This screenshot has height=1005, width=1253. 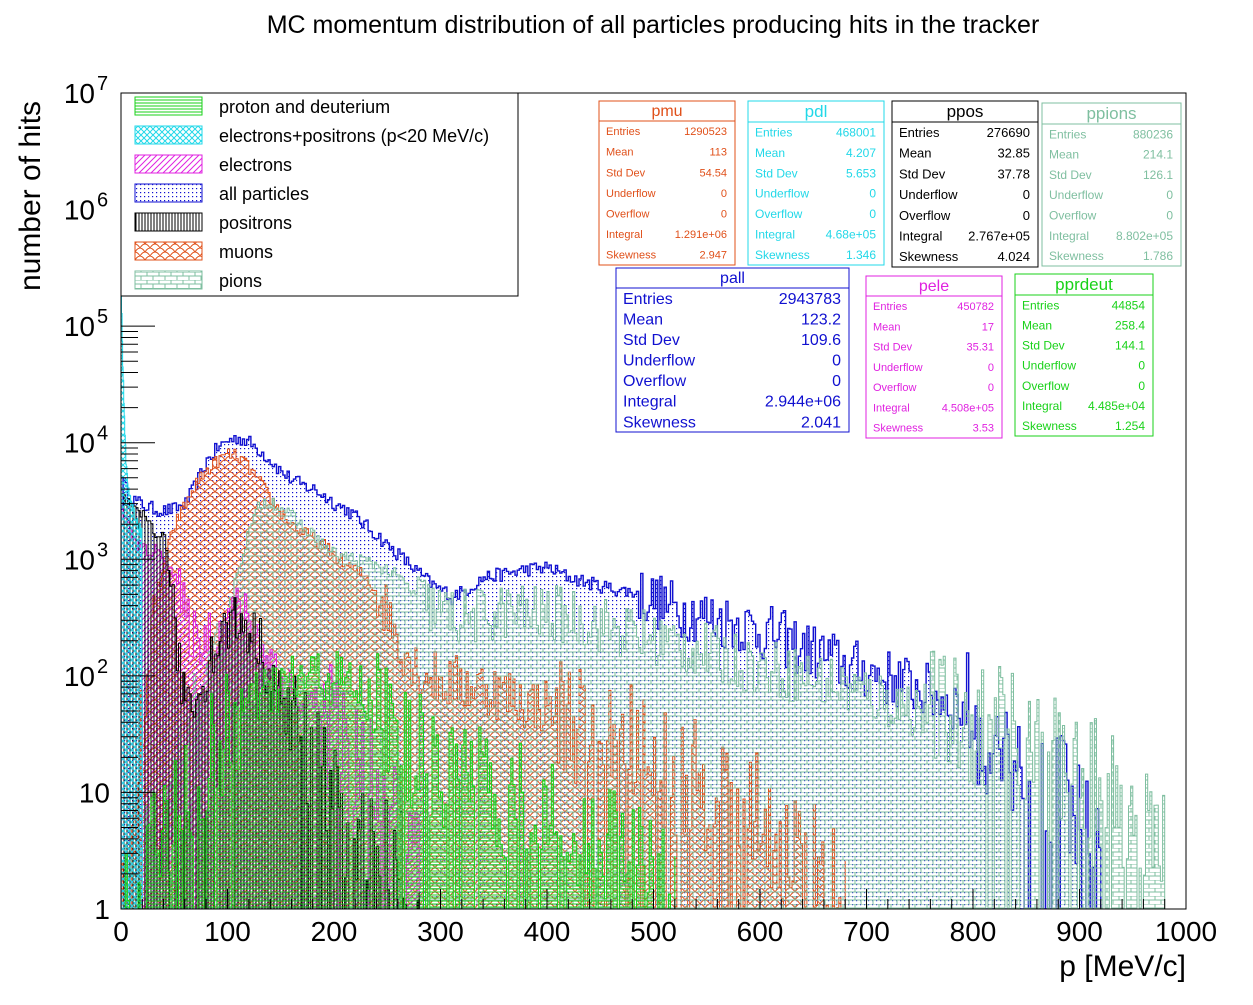 I want to click on stats-row-value: 4.207, so click(x=861, y=153).